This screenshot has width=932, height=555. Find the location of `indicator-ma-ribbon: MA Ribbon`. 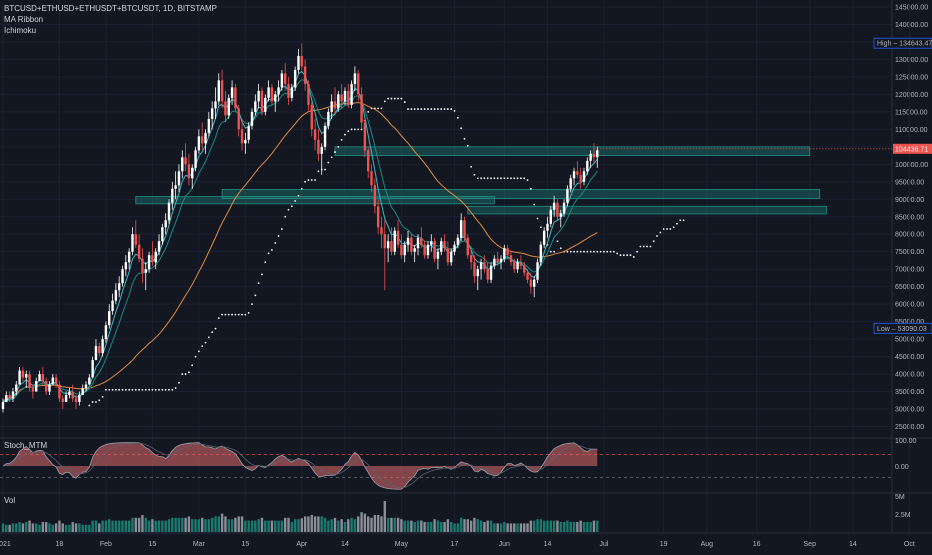

indicator-ma-ribbon: MA Ribbon is located at coordinates (24, 19).